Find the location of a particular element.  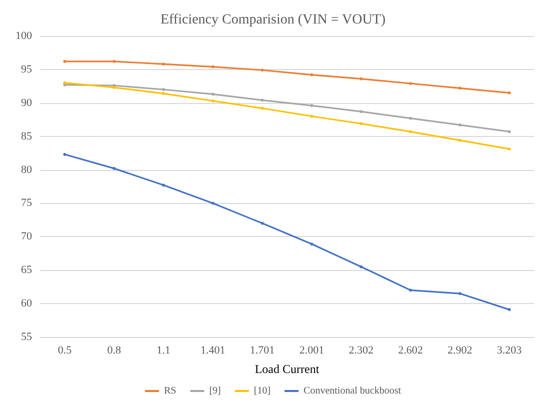

x-tick-label: 2.001 is located at coordinates (311, 350).